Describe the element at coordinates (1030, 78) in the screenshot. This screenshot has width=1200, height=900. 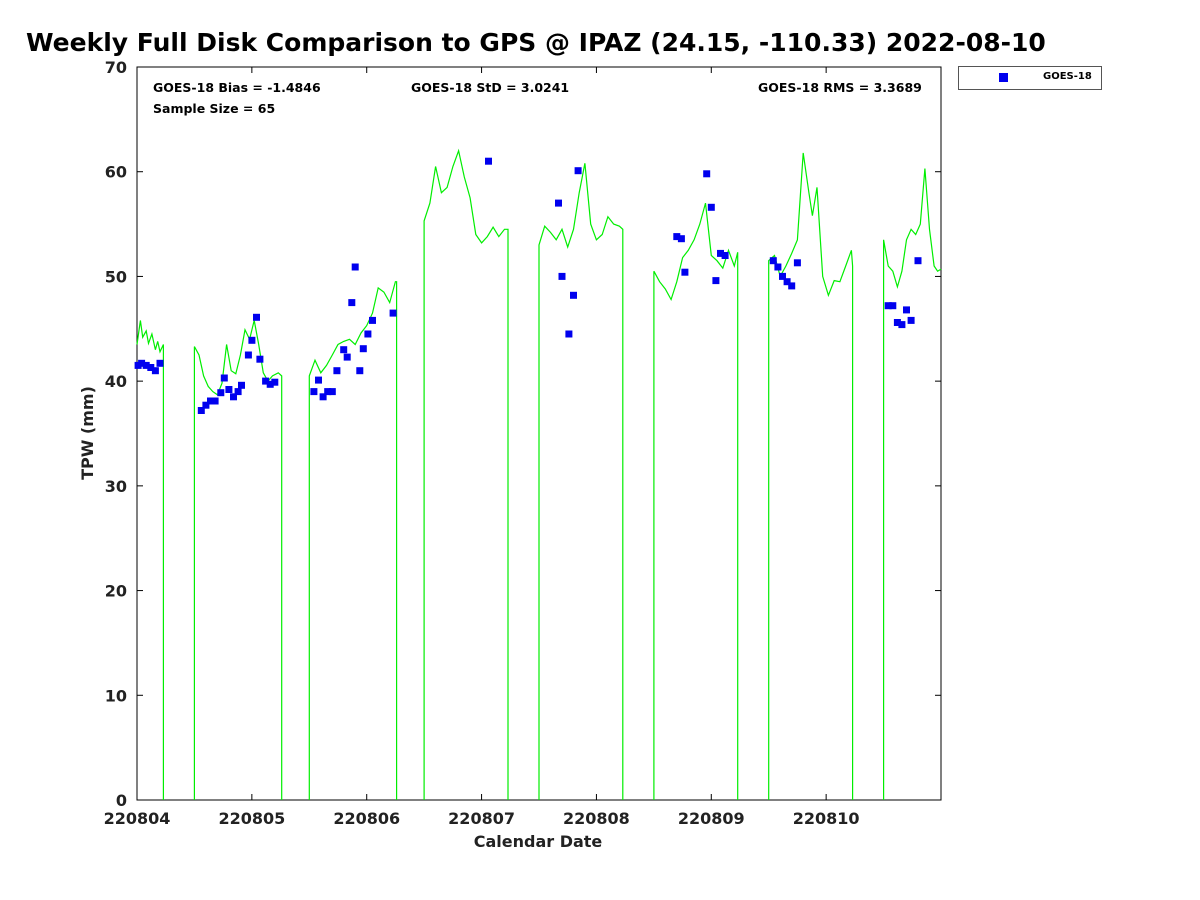
I see `legend: GOES-18` at that location.